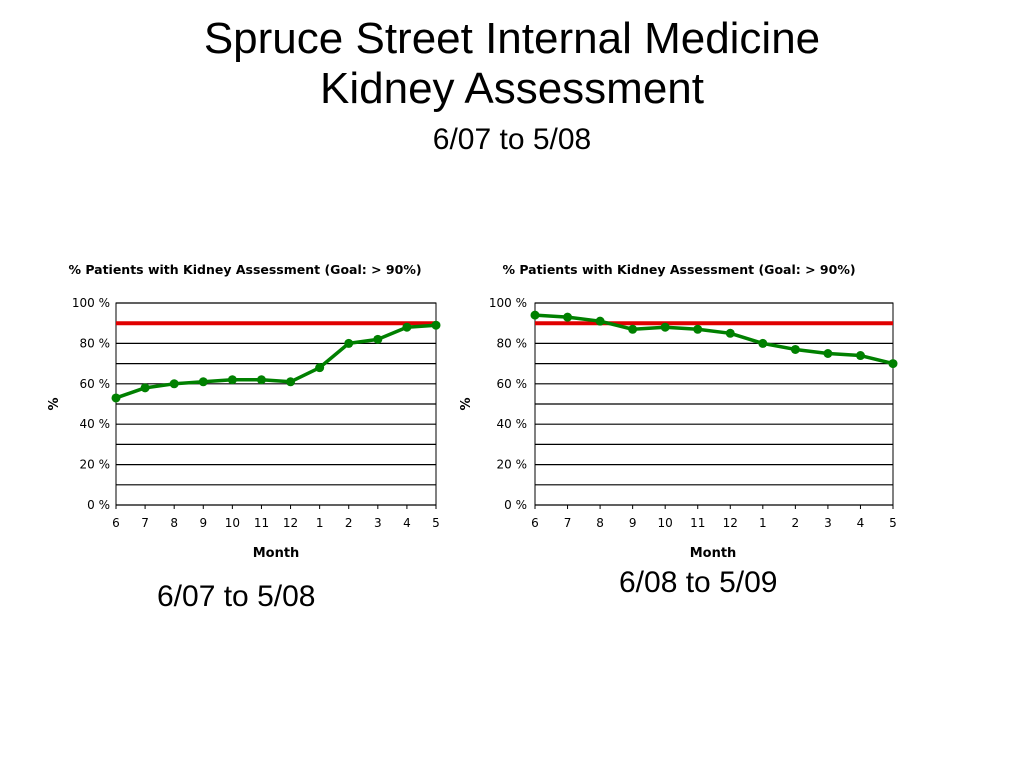 The width and height of the screenshot is (1024, 768). Describe the element at coordinates (698, 582) in the screenshot. I see `caption-right: 6/08 to 5/09` at that location.